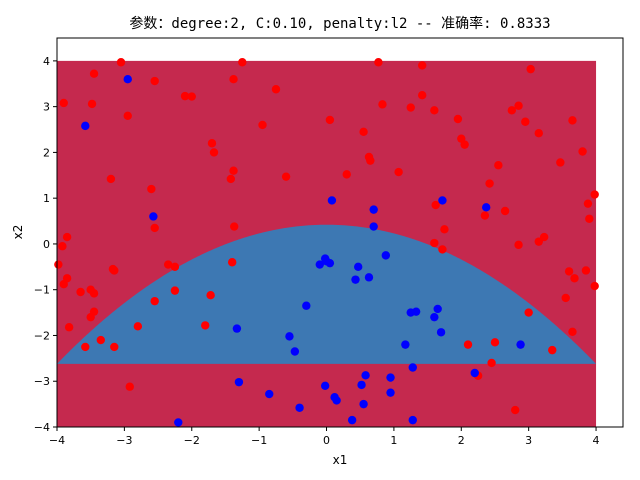 This screenshot has width=640, height=480. Describe the element at coordinates (124, 440) in the screenshot. I see `x-tick-label: −3` at that location.